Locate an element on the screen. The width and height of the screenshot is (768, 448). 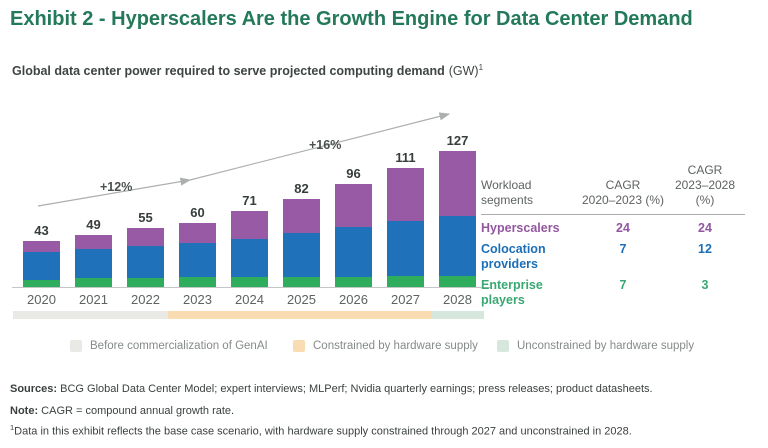
bar-2027: 111 is located at coordinates (405, 218).